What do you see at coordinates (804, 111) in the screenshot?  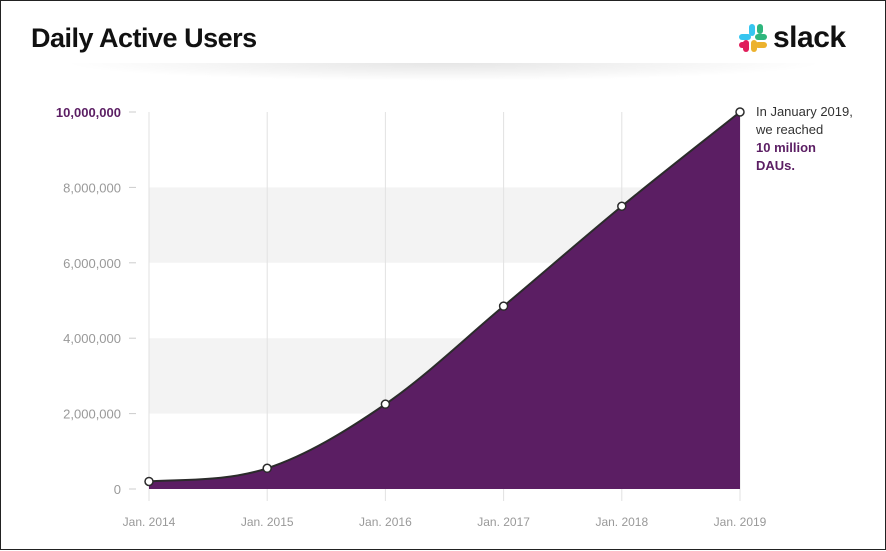 I see `annotation-line: In January 2019,` at bounding box center [804, 111].